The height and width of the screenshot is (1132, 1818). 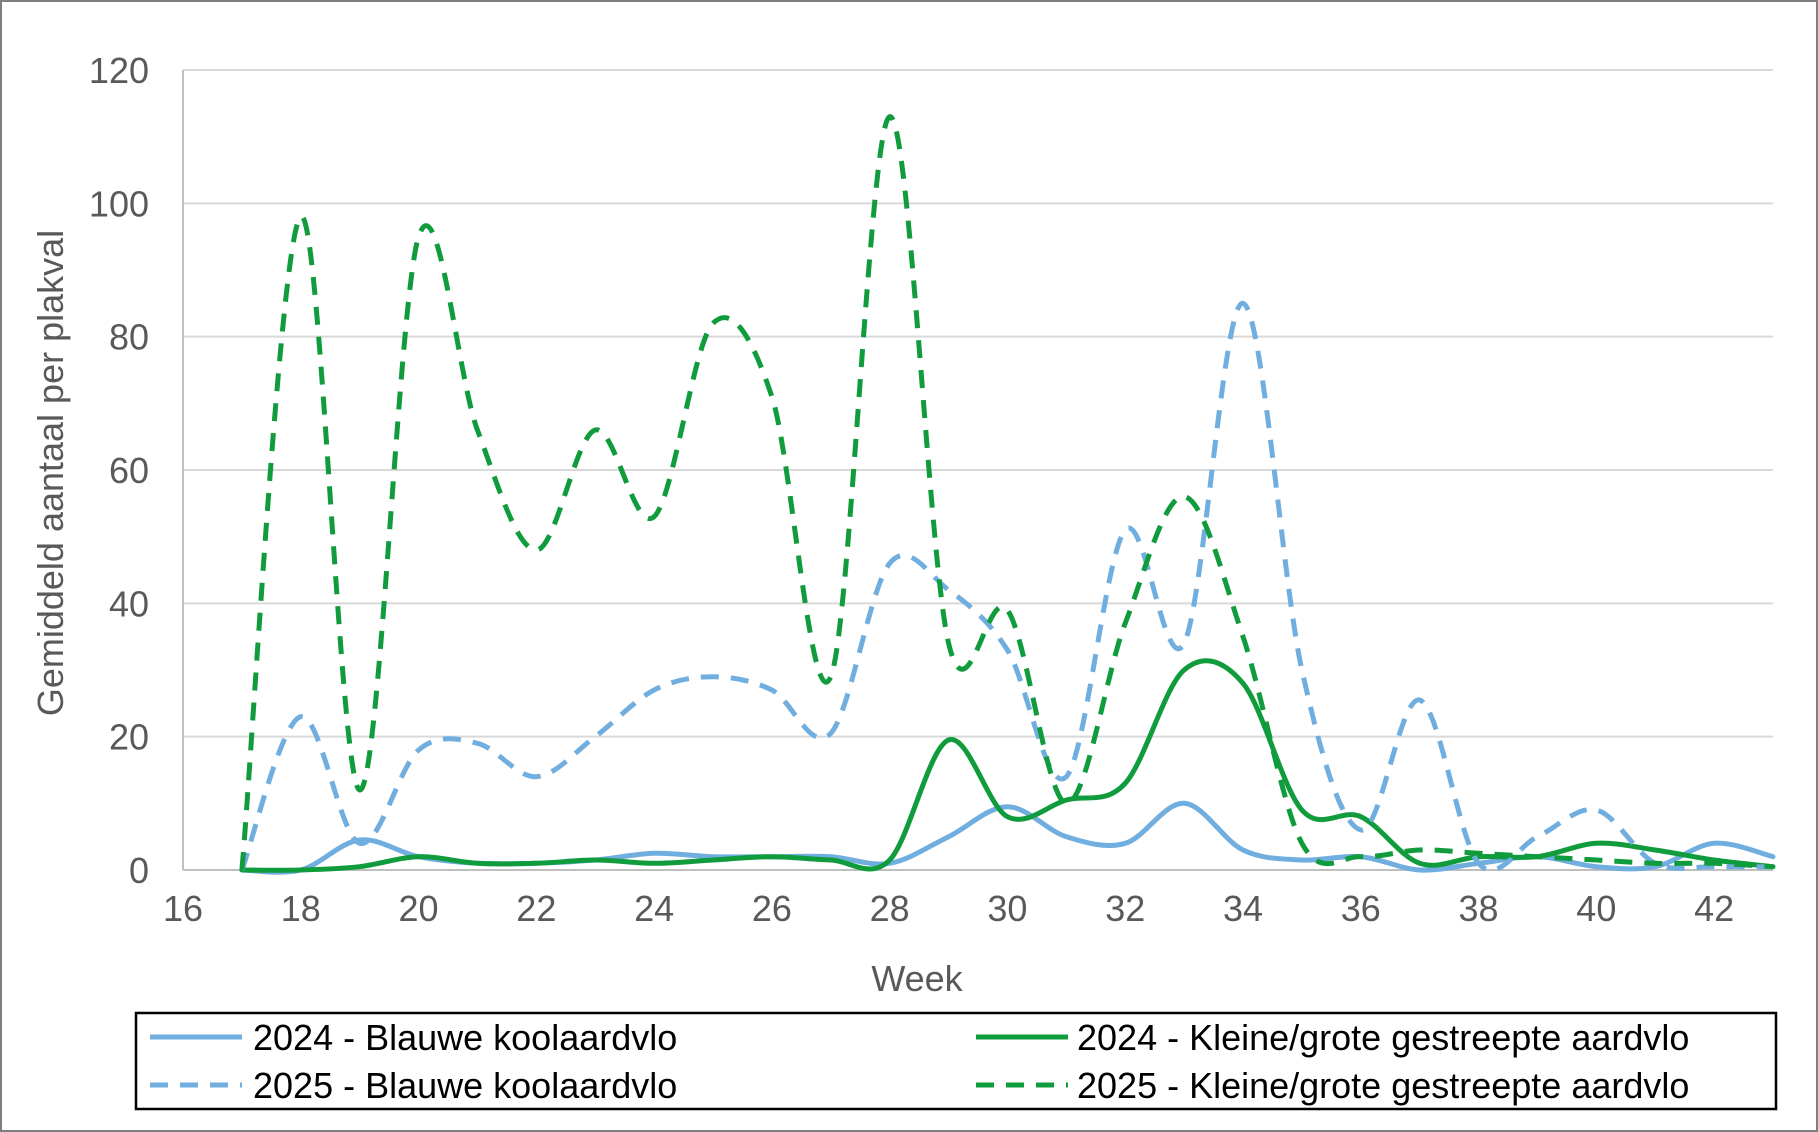 I want to click on x-tick-label: 36, so click(x=1361, y=908).